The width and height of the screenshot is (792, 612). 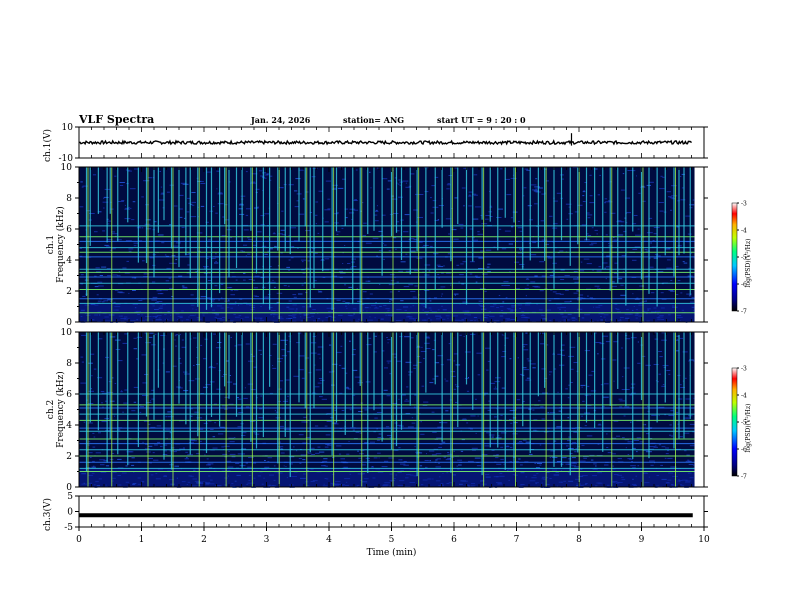 What do you see at coordinates (734, 257) in the screenshot?
I see `ch1-spectrogram-colorbar` at bounding box center [734, 257].